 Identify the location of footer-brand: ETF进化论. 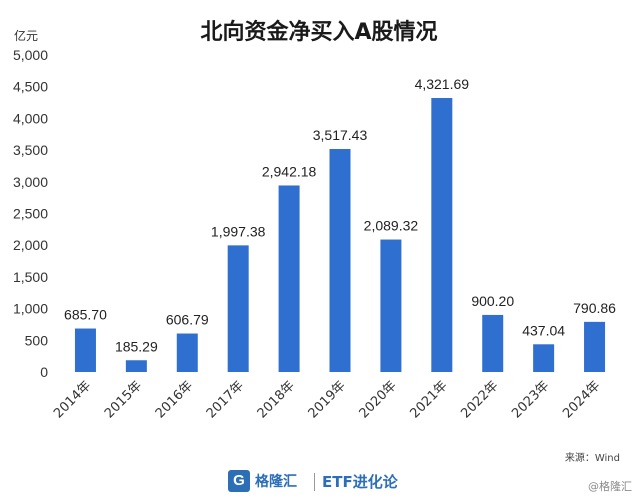
(360, 482).